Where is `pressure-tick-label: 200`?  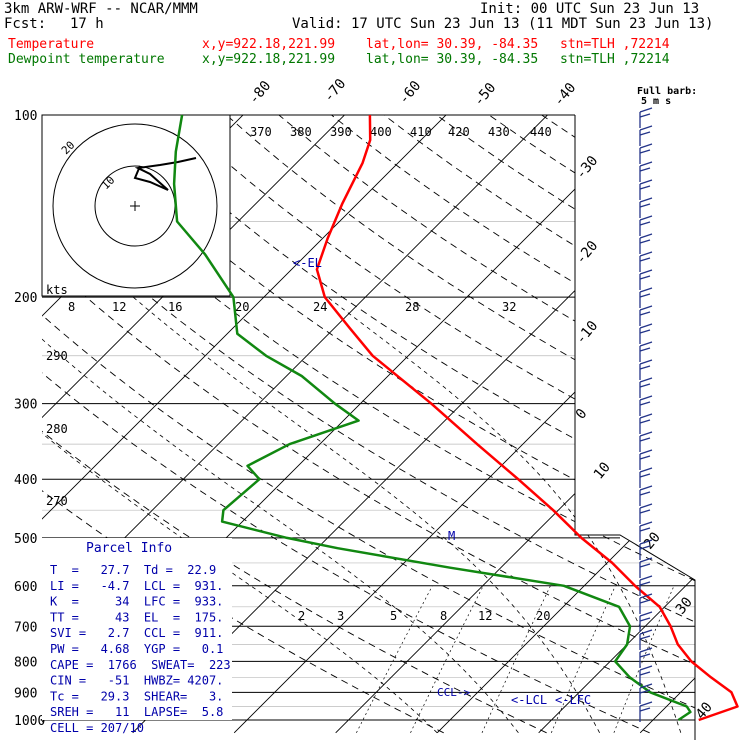 pressure-tick-label: 200 is located at coordinates (25, 298).